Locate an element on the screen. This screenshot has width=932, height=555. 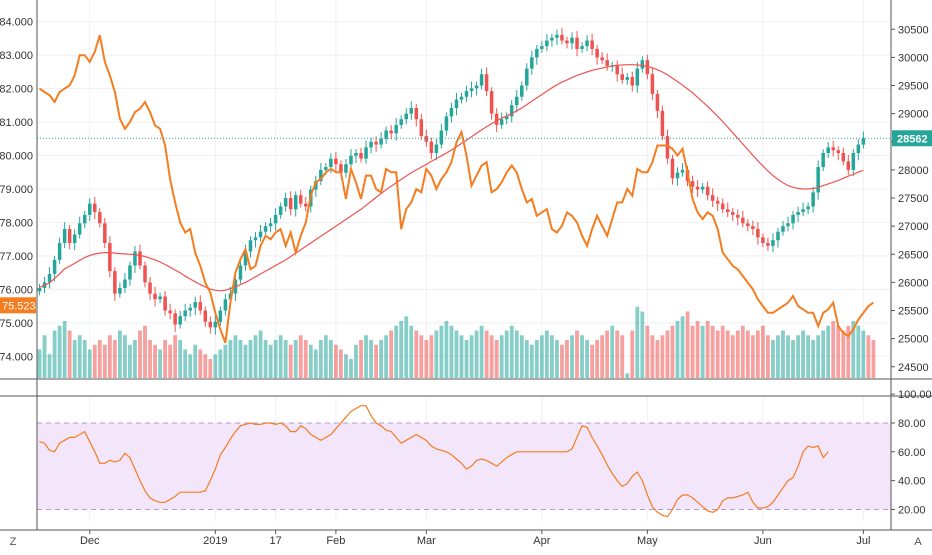
x-tick-label: May is located at coordinates (647, 541).